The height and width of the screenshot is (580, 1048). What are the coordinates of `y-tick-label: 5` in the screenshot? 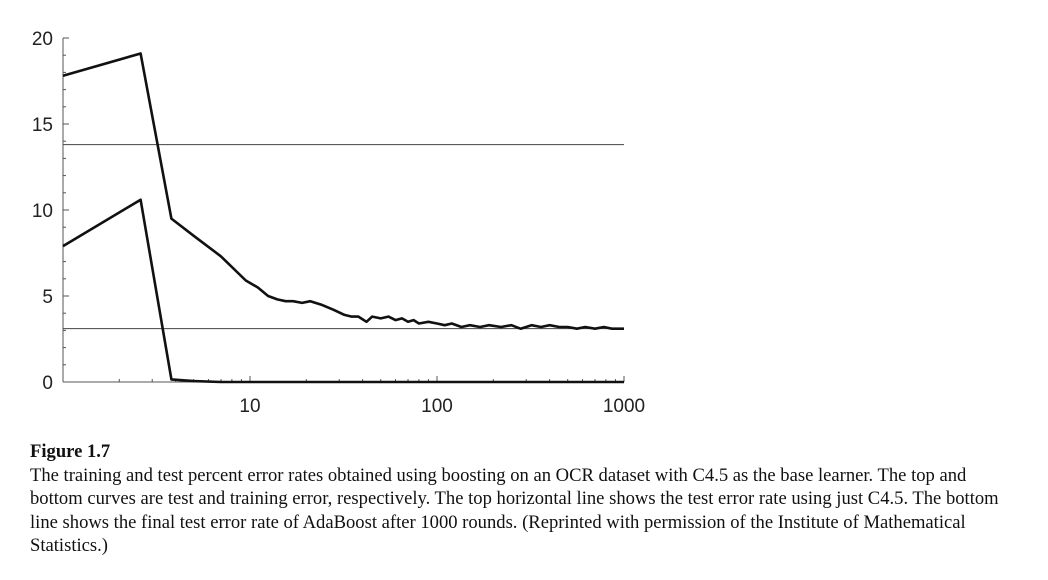 It's located at (47, 297).